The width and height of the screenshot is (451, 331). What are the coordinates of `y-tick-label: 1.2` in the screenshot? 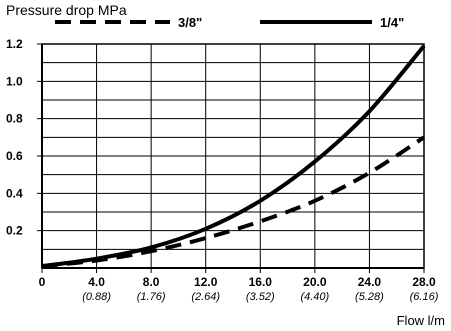 It's located at (14, 44).